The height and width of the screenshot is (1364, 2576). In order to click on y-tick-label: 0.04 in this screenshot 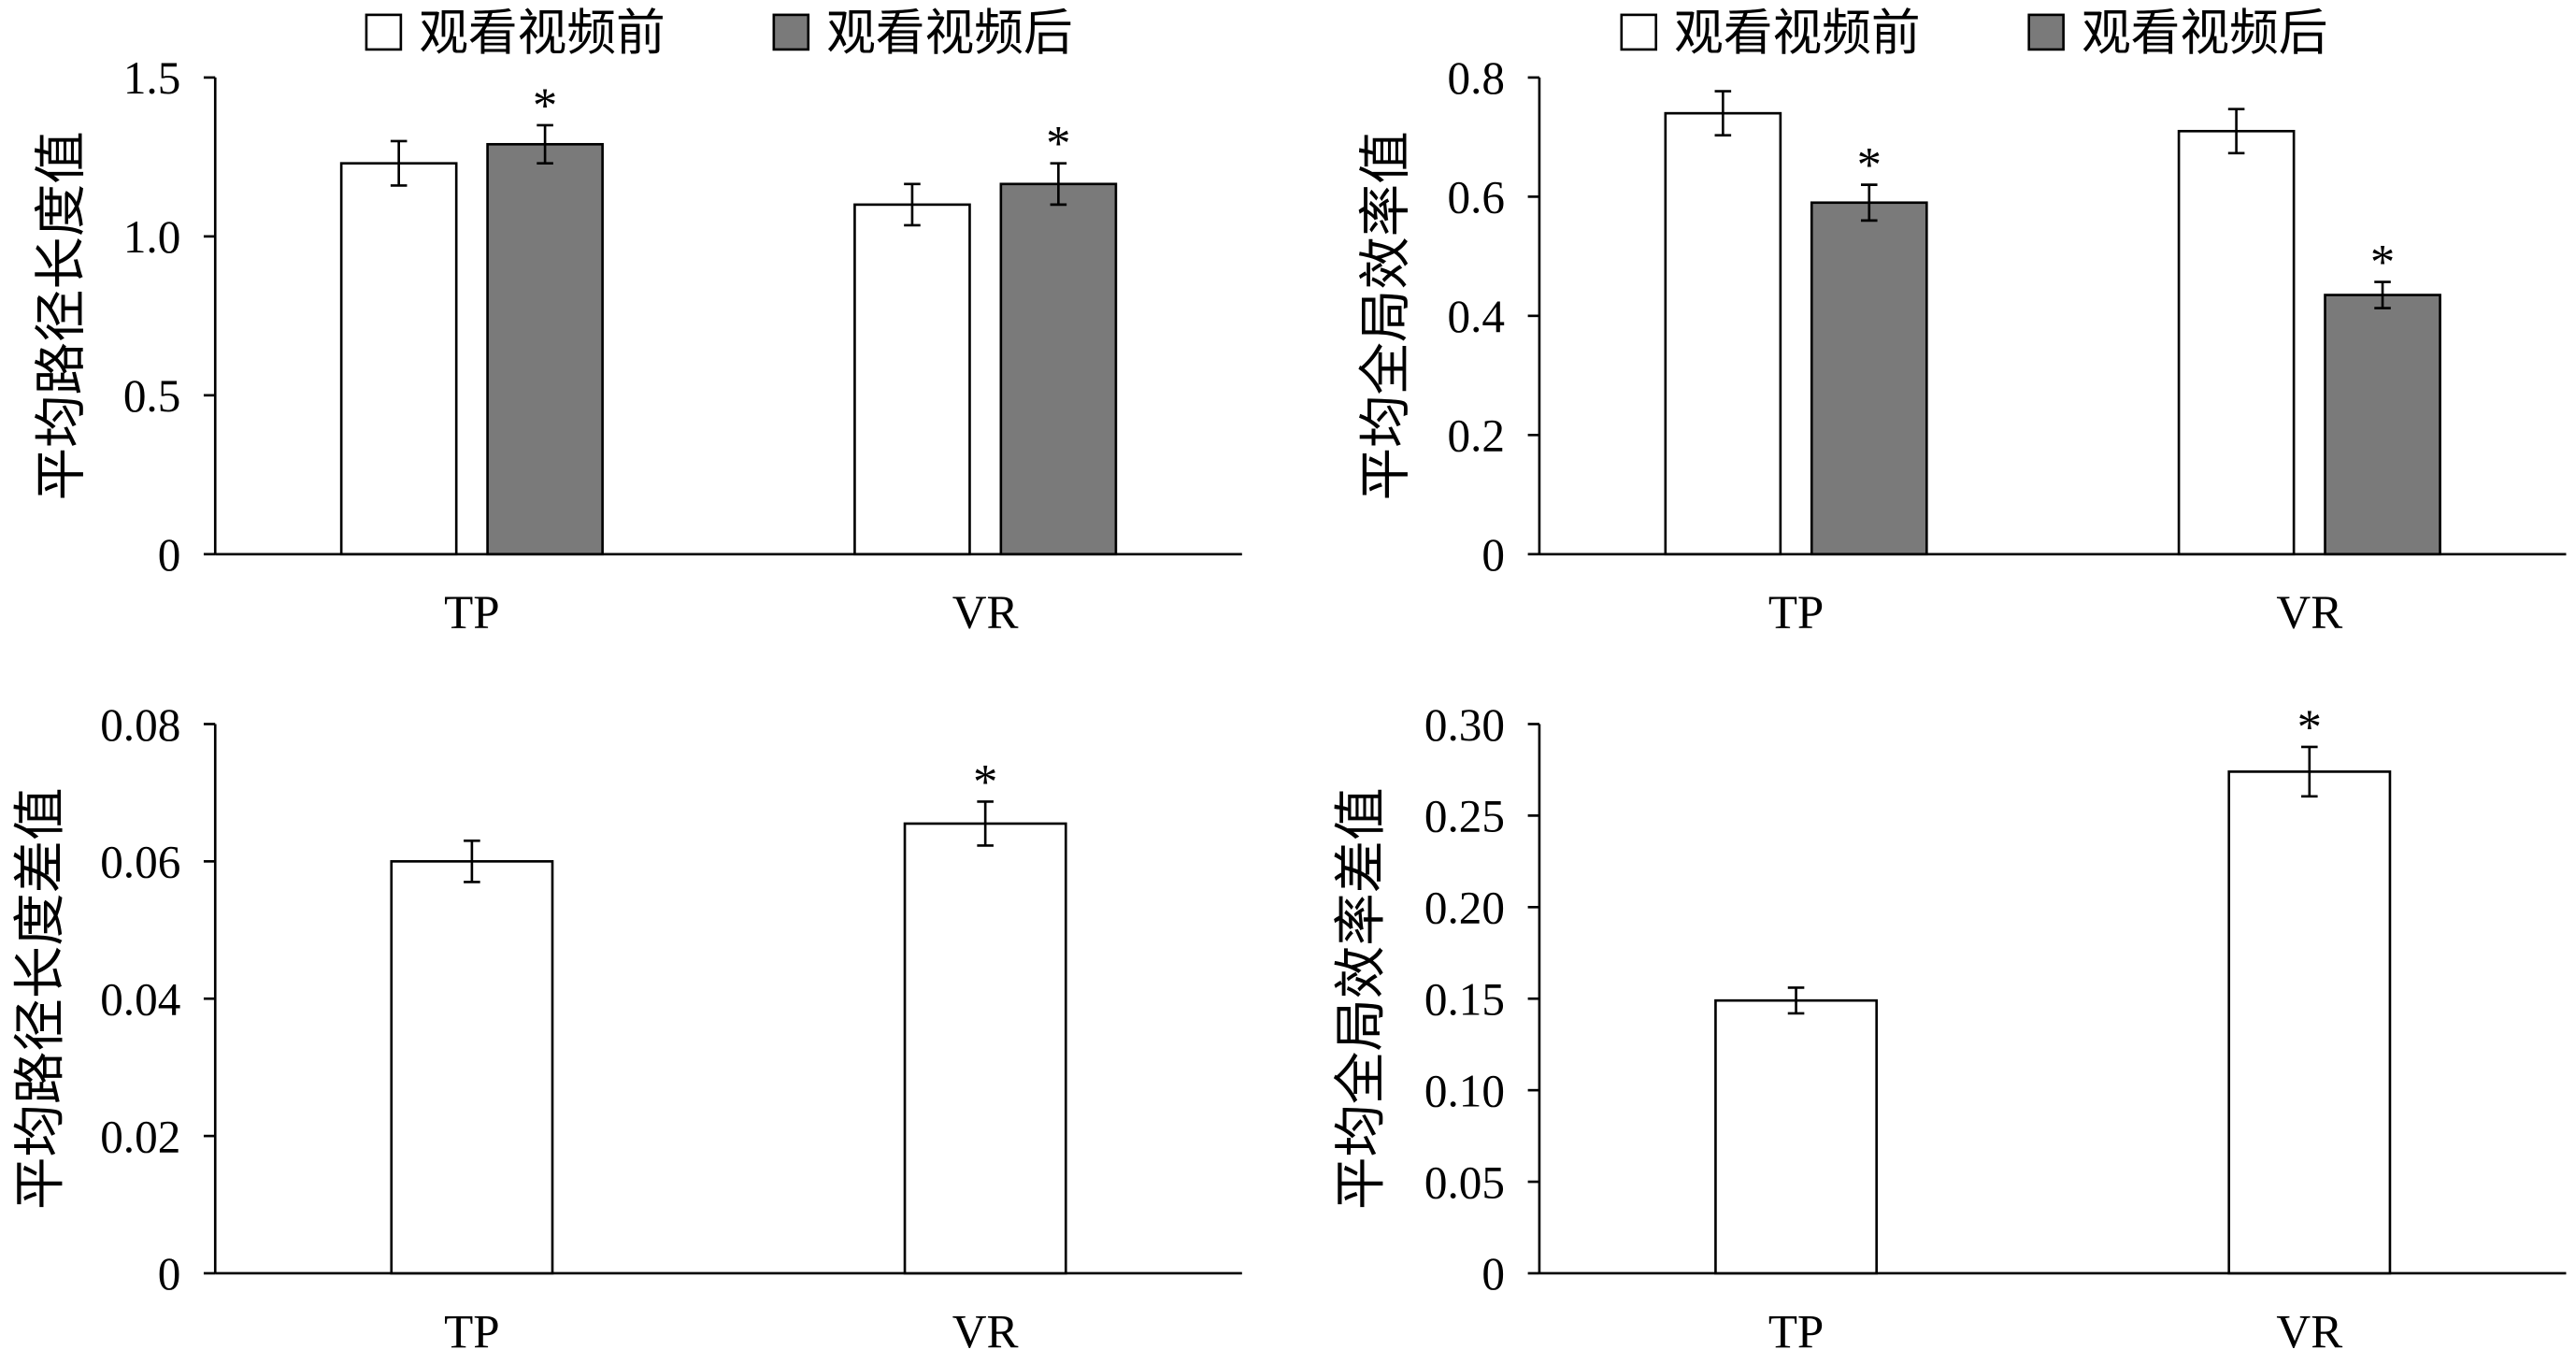, I will do `click(140, 999)`.